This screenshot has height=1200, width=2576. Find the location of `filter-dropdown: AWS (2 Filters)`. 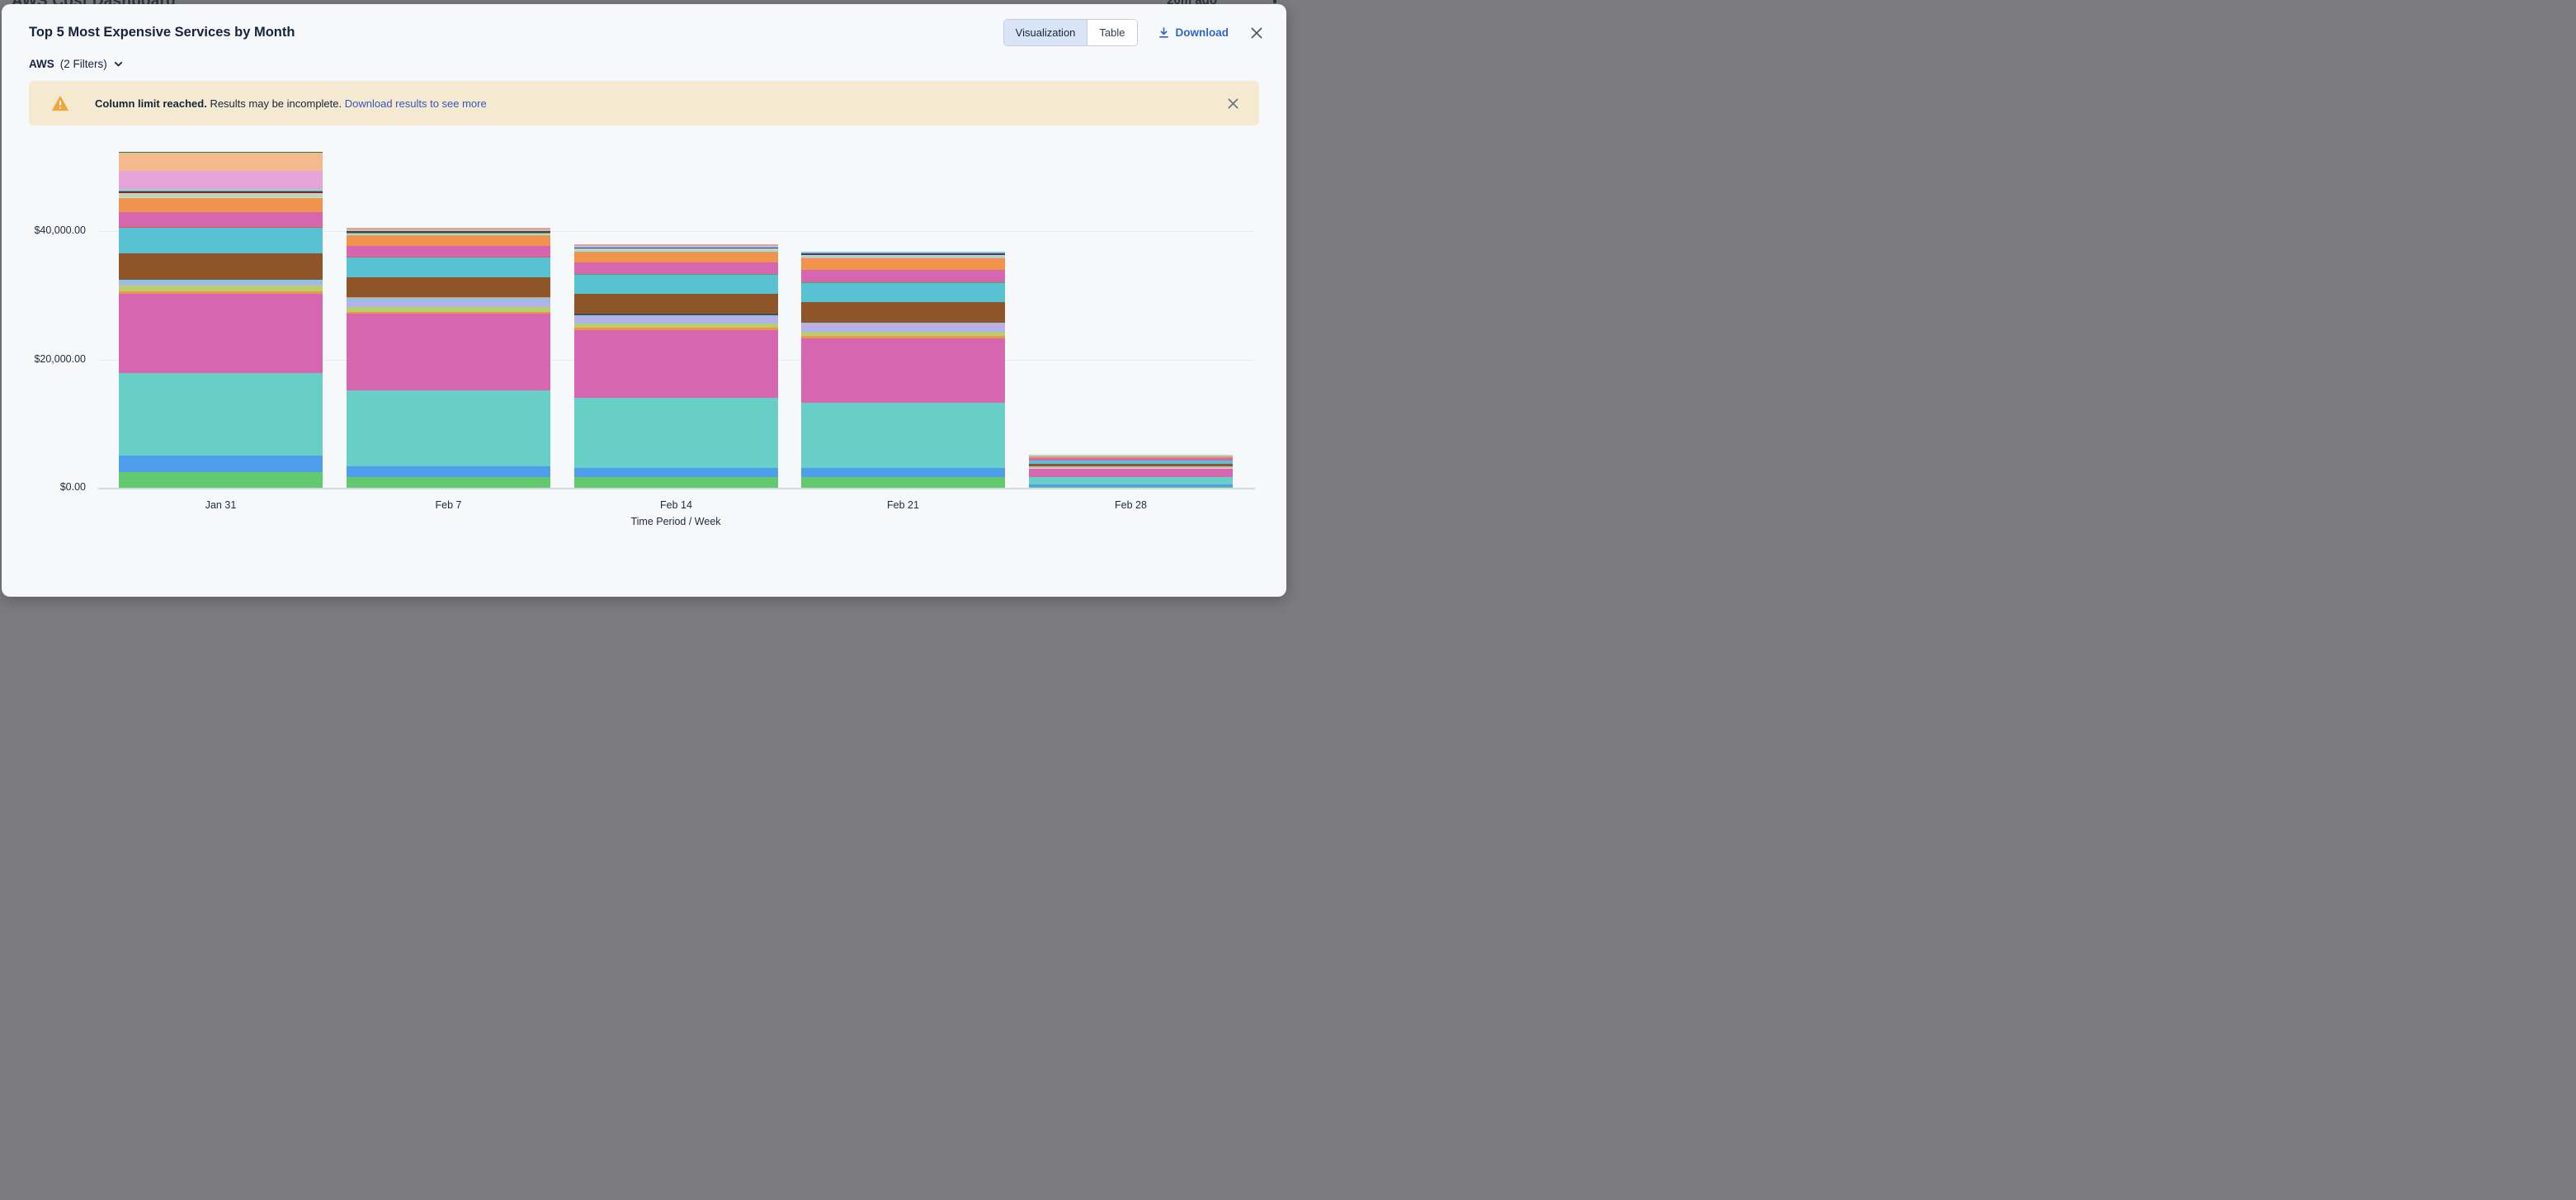

filter-dropdown: AWS (2 Filters) is located at coordinates (63, 58).